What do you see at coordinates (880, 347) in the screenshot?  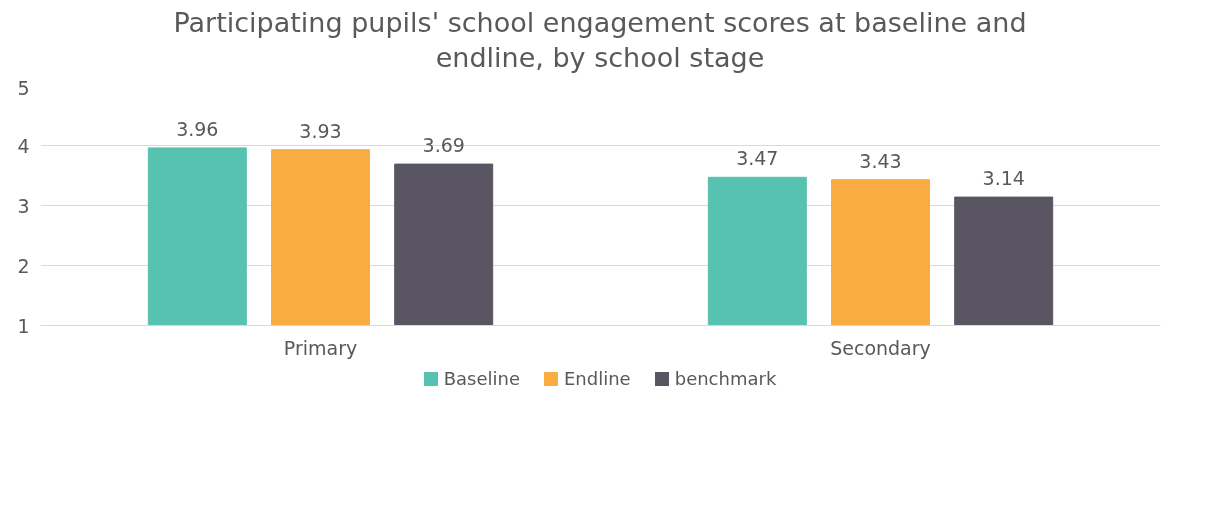 I see `x-tick-label: Secondary` at bounding box center [880, 347].